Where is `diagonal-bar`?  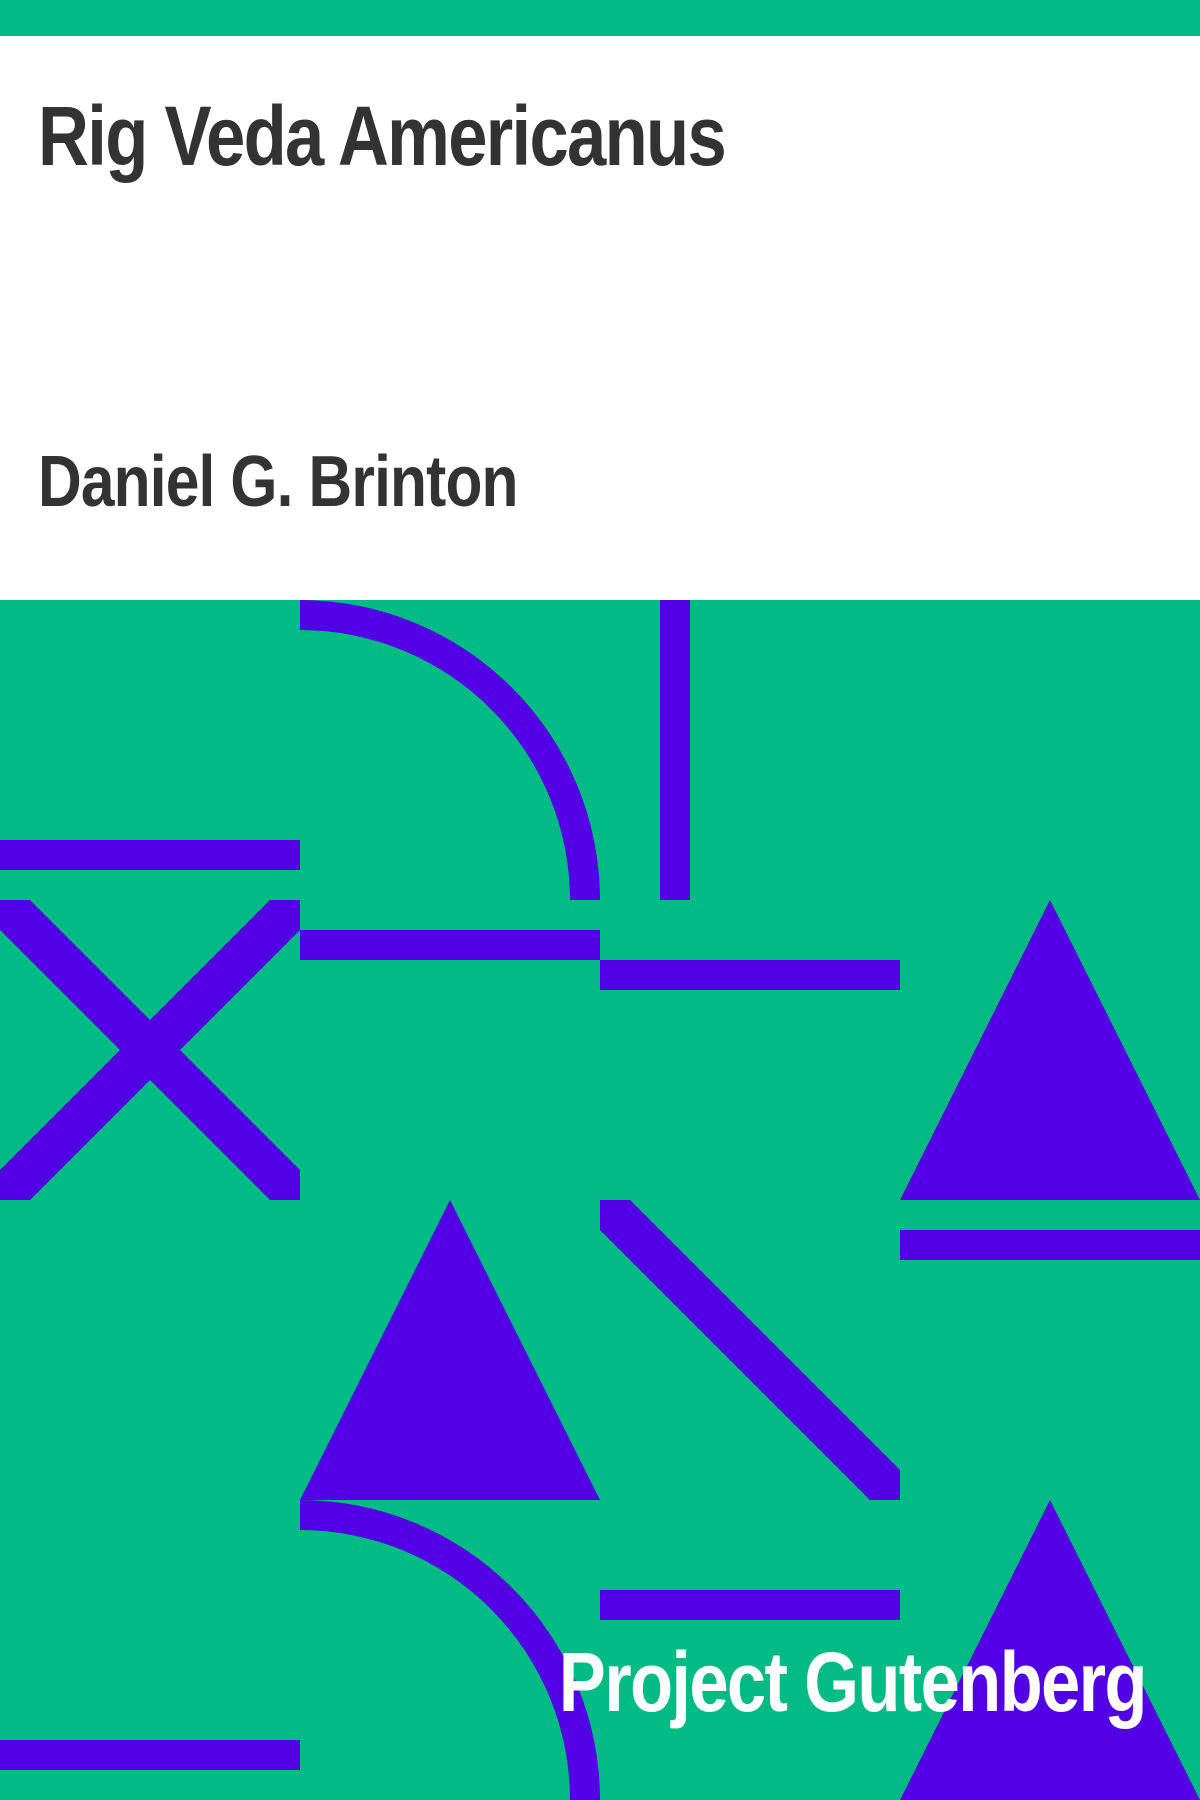 diagonal-bar is located at coordinates (750, 1350).